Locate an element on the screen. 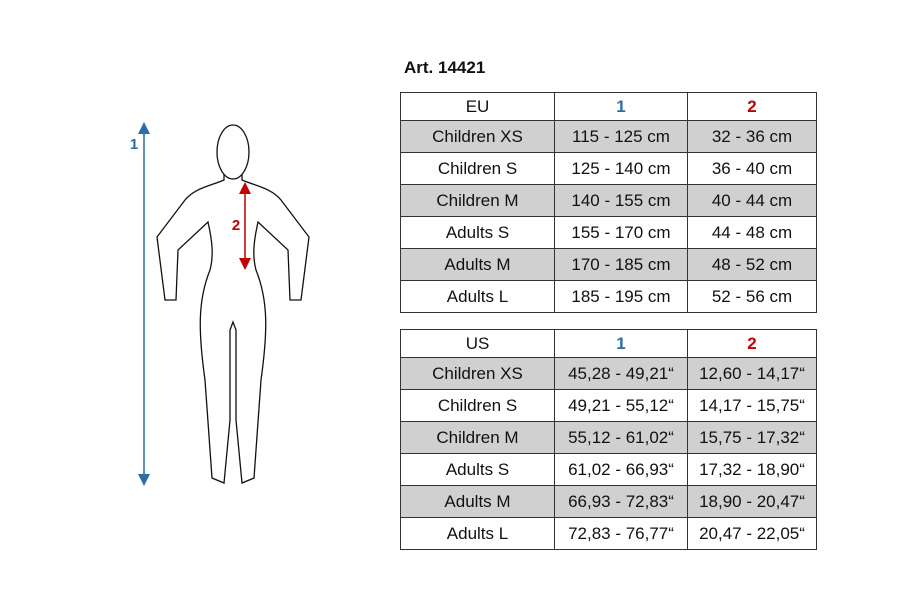  table-cell: 40 - 44 cm is located at coordinates (752, 200).